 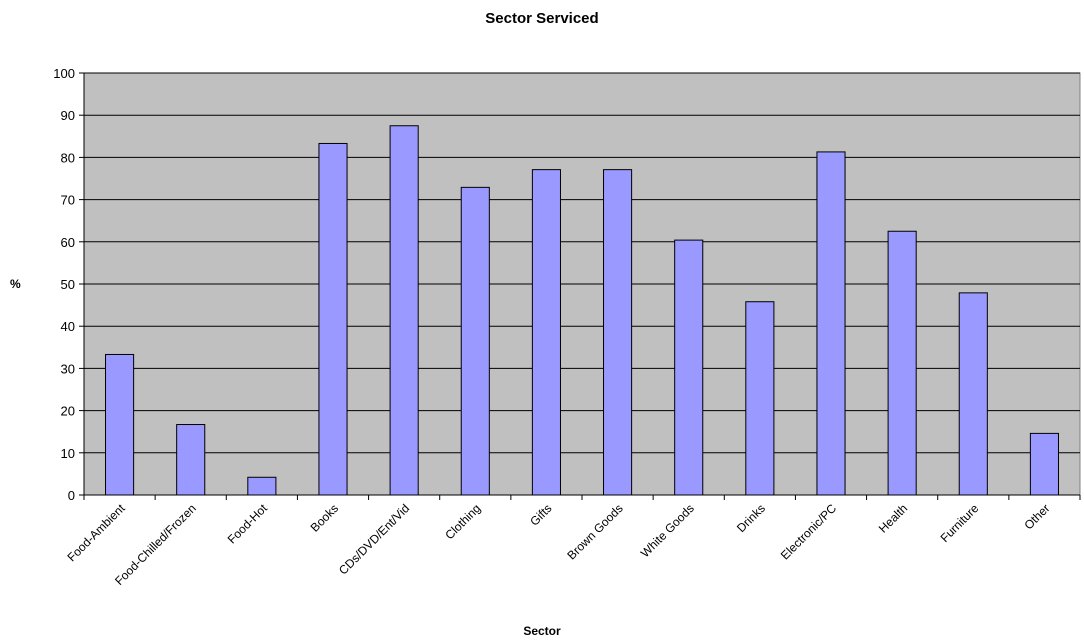 What do you see at coordinates (809, 532) in the screenshot?
I see `x-tick-label: Electronic/PC` at bounding box center [809, 532].